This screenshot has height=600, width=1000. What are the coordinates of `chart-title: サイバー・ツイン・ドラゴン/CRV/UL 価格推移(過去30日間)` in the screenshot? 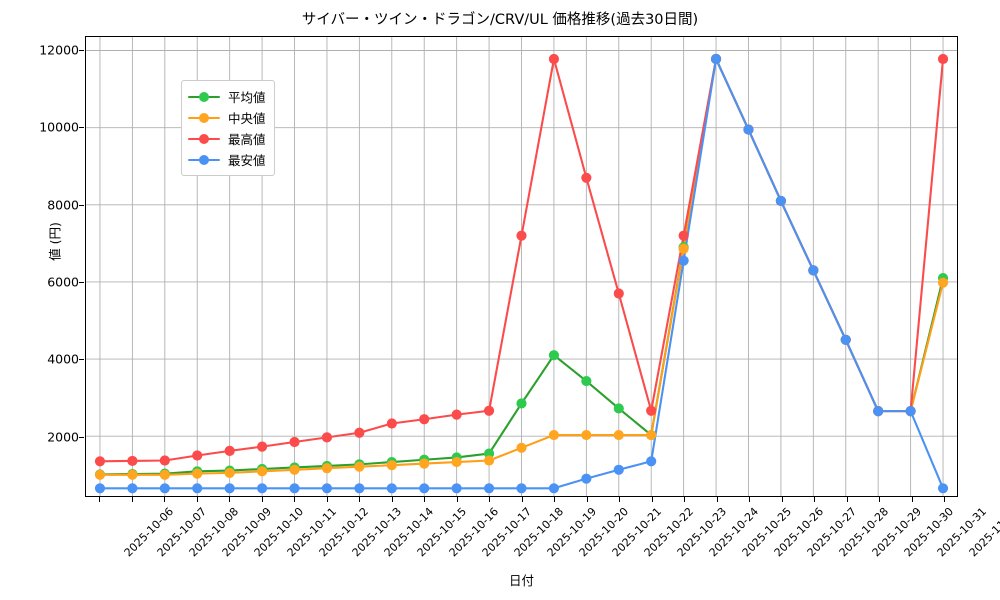 It's located at (500, 20).